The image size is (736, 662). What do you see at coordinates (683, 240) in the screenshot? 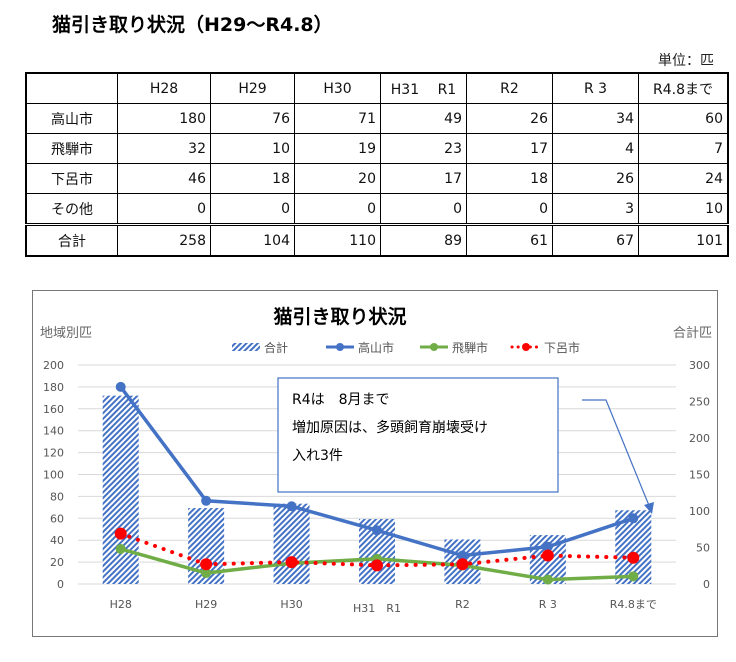
I see `table-cell: 101` at bounding box center [683, 240].